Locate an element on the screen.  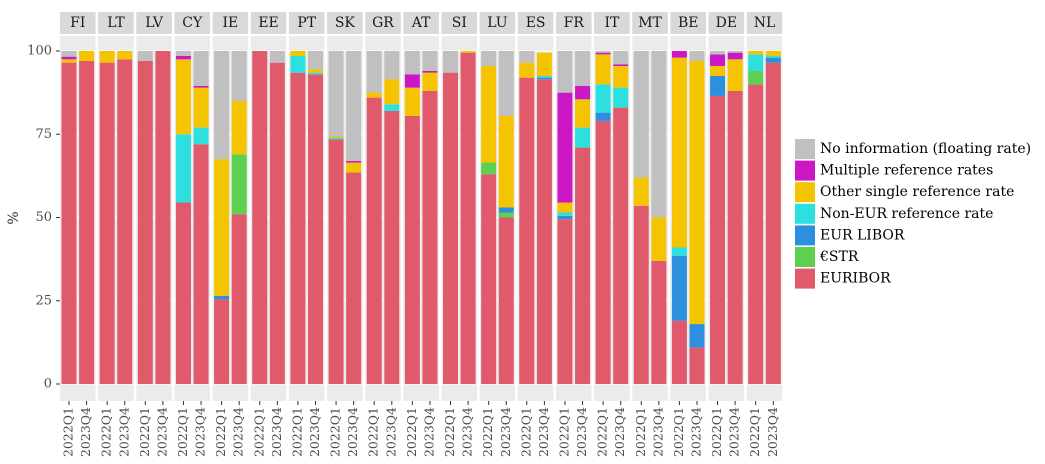
facet-label: BE is located at coordinates (688, 23).